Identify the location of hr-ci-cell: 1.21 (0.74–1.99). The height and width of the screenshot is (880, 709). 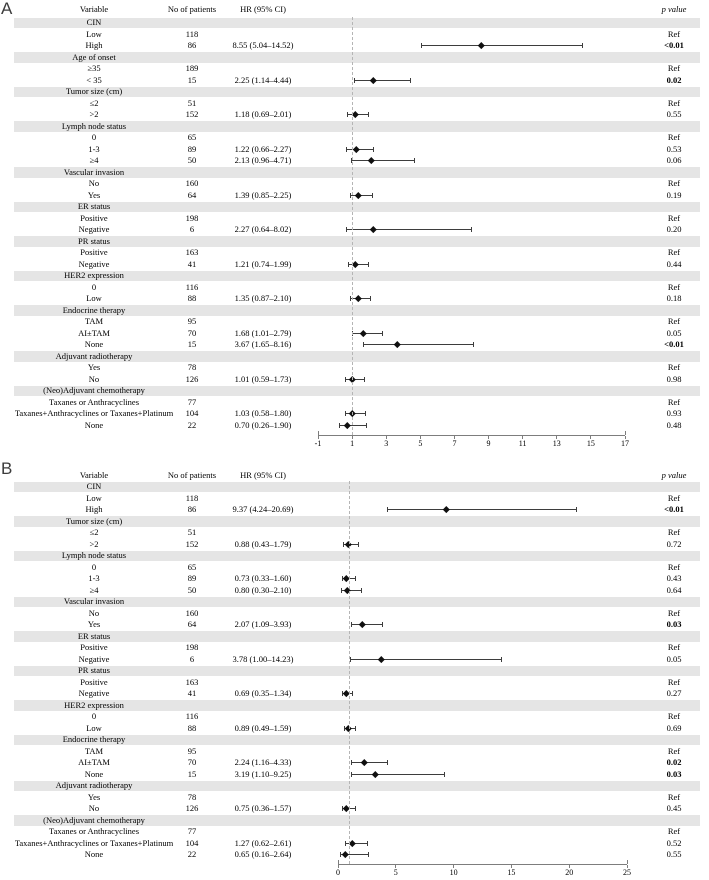
(263, 263).